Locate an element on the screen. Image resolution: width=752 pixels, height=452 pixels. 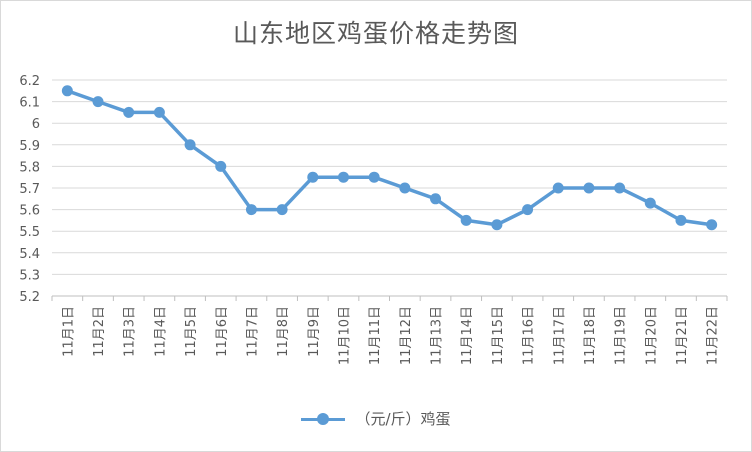
legend-swatch is located at coordinates (323, 418).